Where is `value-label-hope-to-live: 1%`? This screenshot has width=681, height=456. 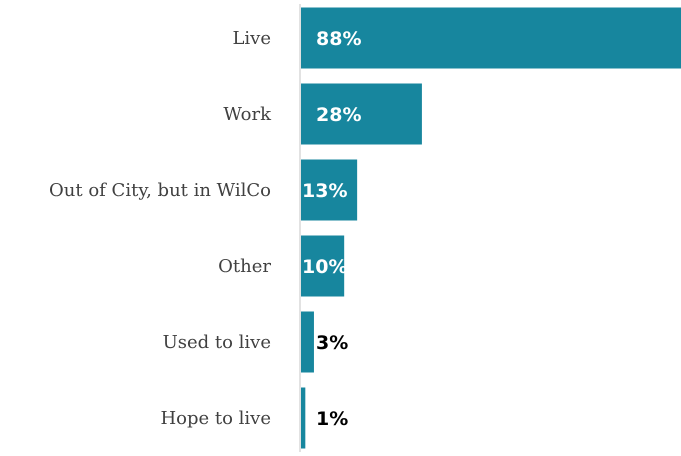 value-label-hope-to-live: 1% is located at coordinates (332, 419).